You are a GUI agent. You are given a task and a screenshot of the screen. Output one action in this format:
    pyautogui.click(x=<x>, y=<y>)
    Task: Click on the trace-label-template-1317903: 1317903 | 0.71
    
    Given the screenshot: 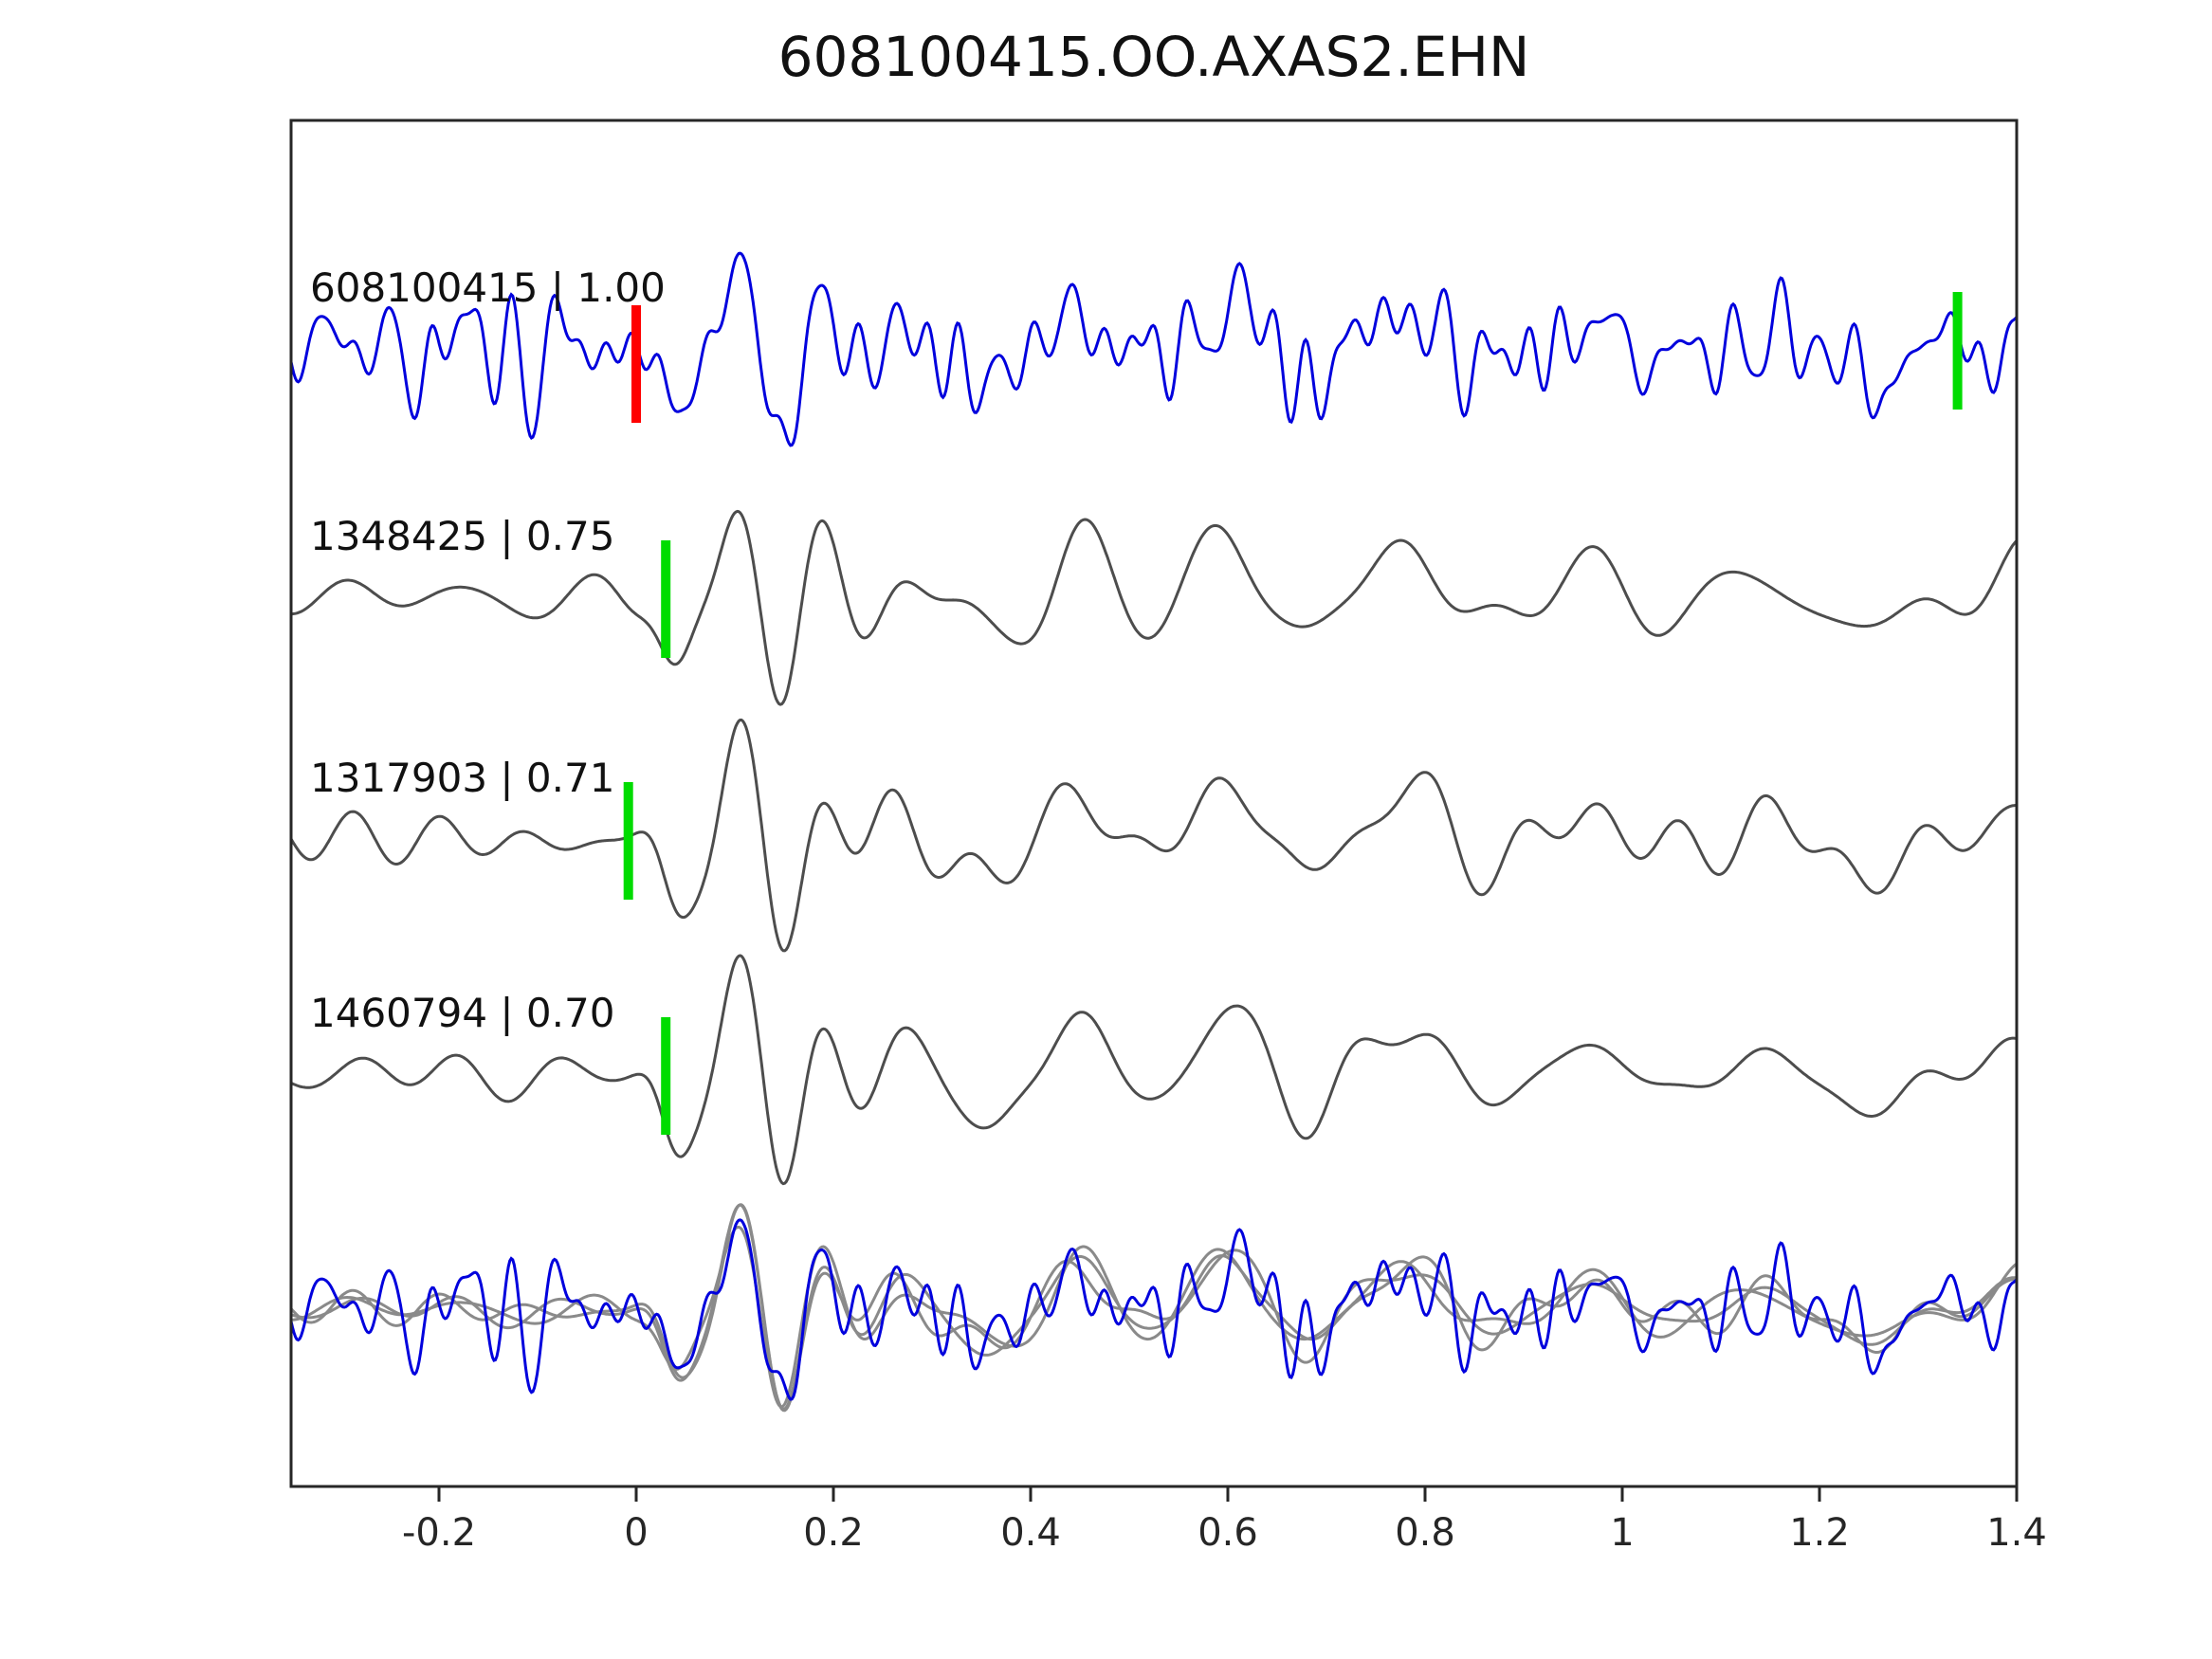 What is the action you would take?
    pyautogui.click(x=462, y=778)
    